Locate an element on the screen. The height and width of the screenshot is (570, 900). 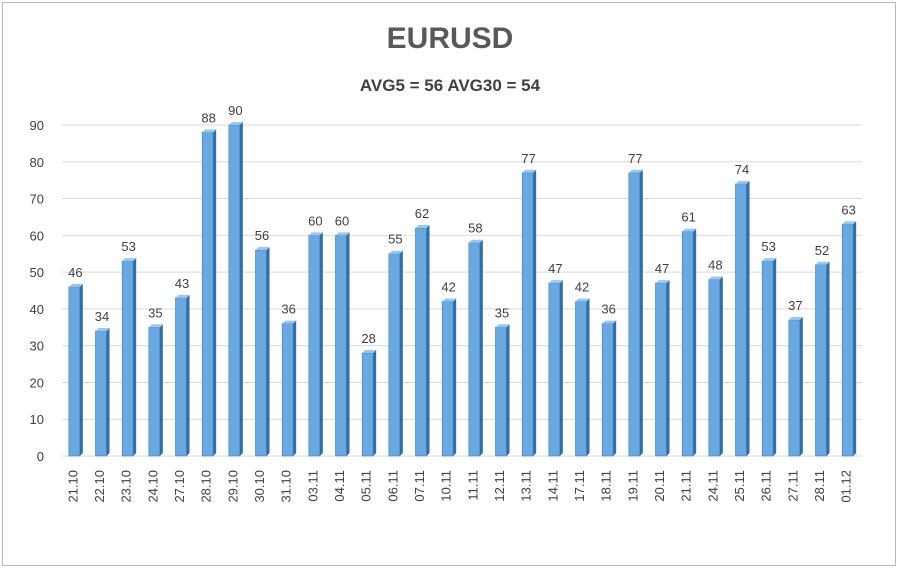
data-label: 63 is located at coordinates (848, 209).